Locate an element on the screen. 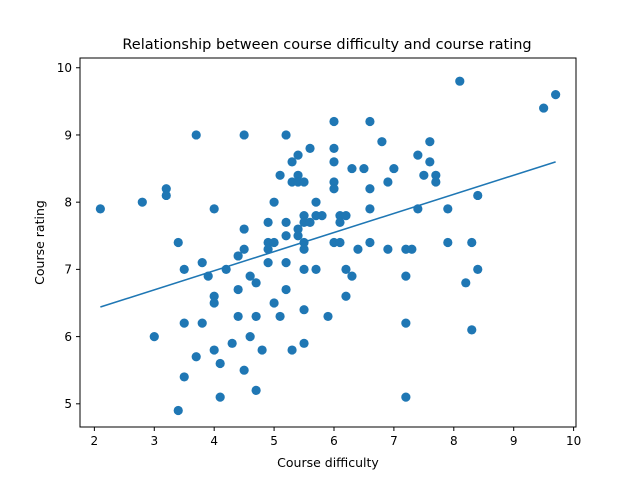  x-tick-label: 5 is located at coordinates (274, 441).